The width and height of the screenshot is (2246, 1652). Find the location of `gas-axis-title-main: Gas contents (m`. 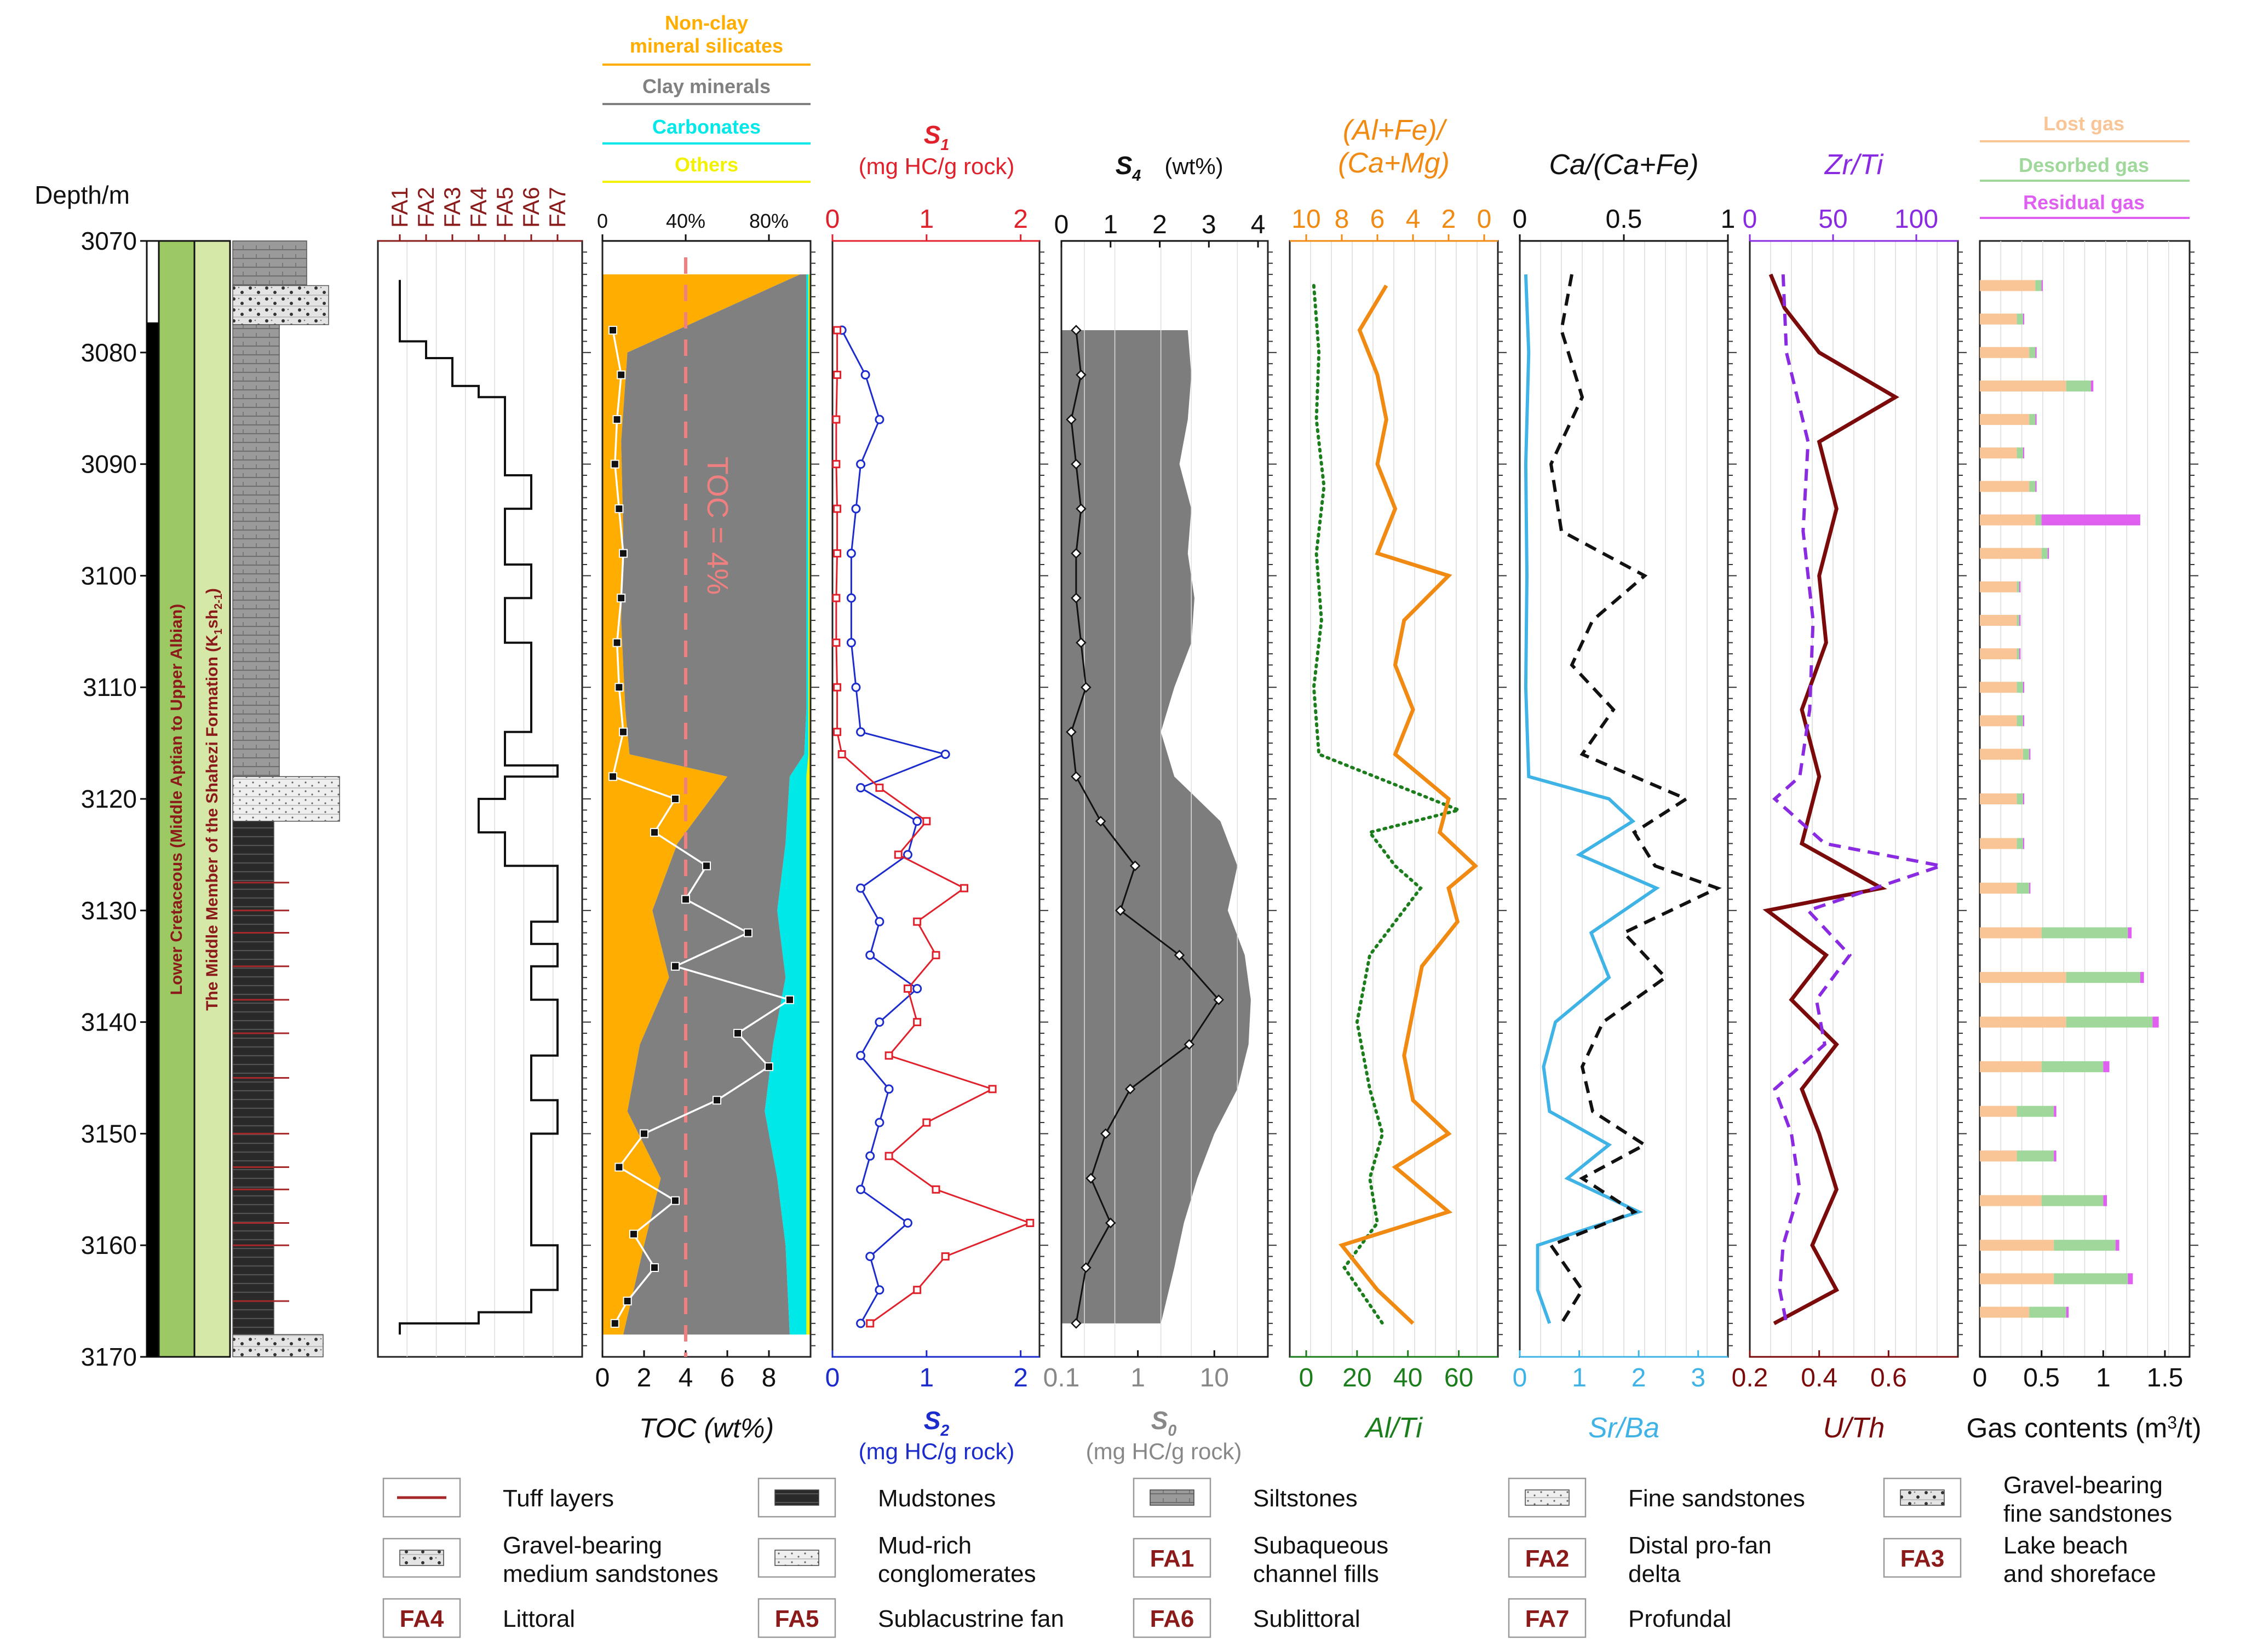

gas-axis-title-main: Gas contents (m is located at coordinates (2066, 1428).